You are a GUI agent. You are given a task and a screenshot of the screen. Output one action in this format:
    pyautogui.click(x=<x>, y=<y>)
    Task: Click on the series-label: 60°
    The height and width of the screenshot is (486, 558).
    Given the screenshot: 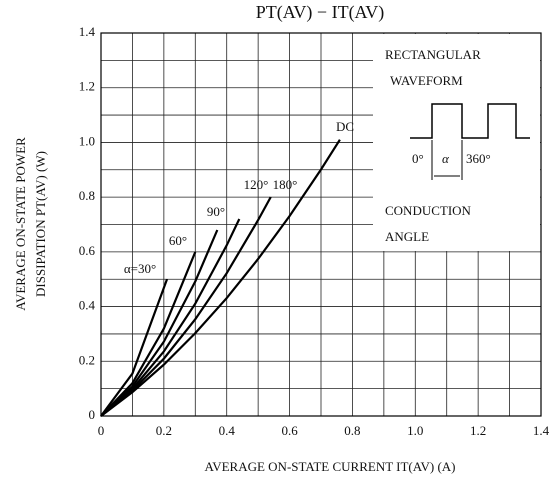 What is the action you would take?
    pyautogui.click(x=178, y=240)
    